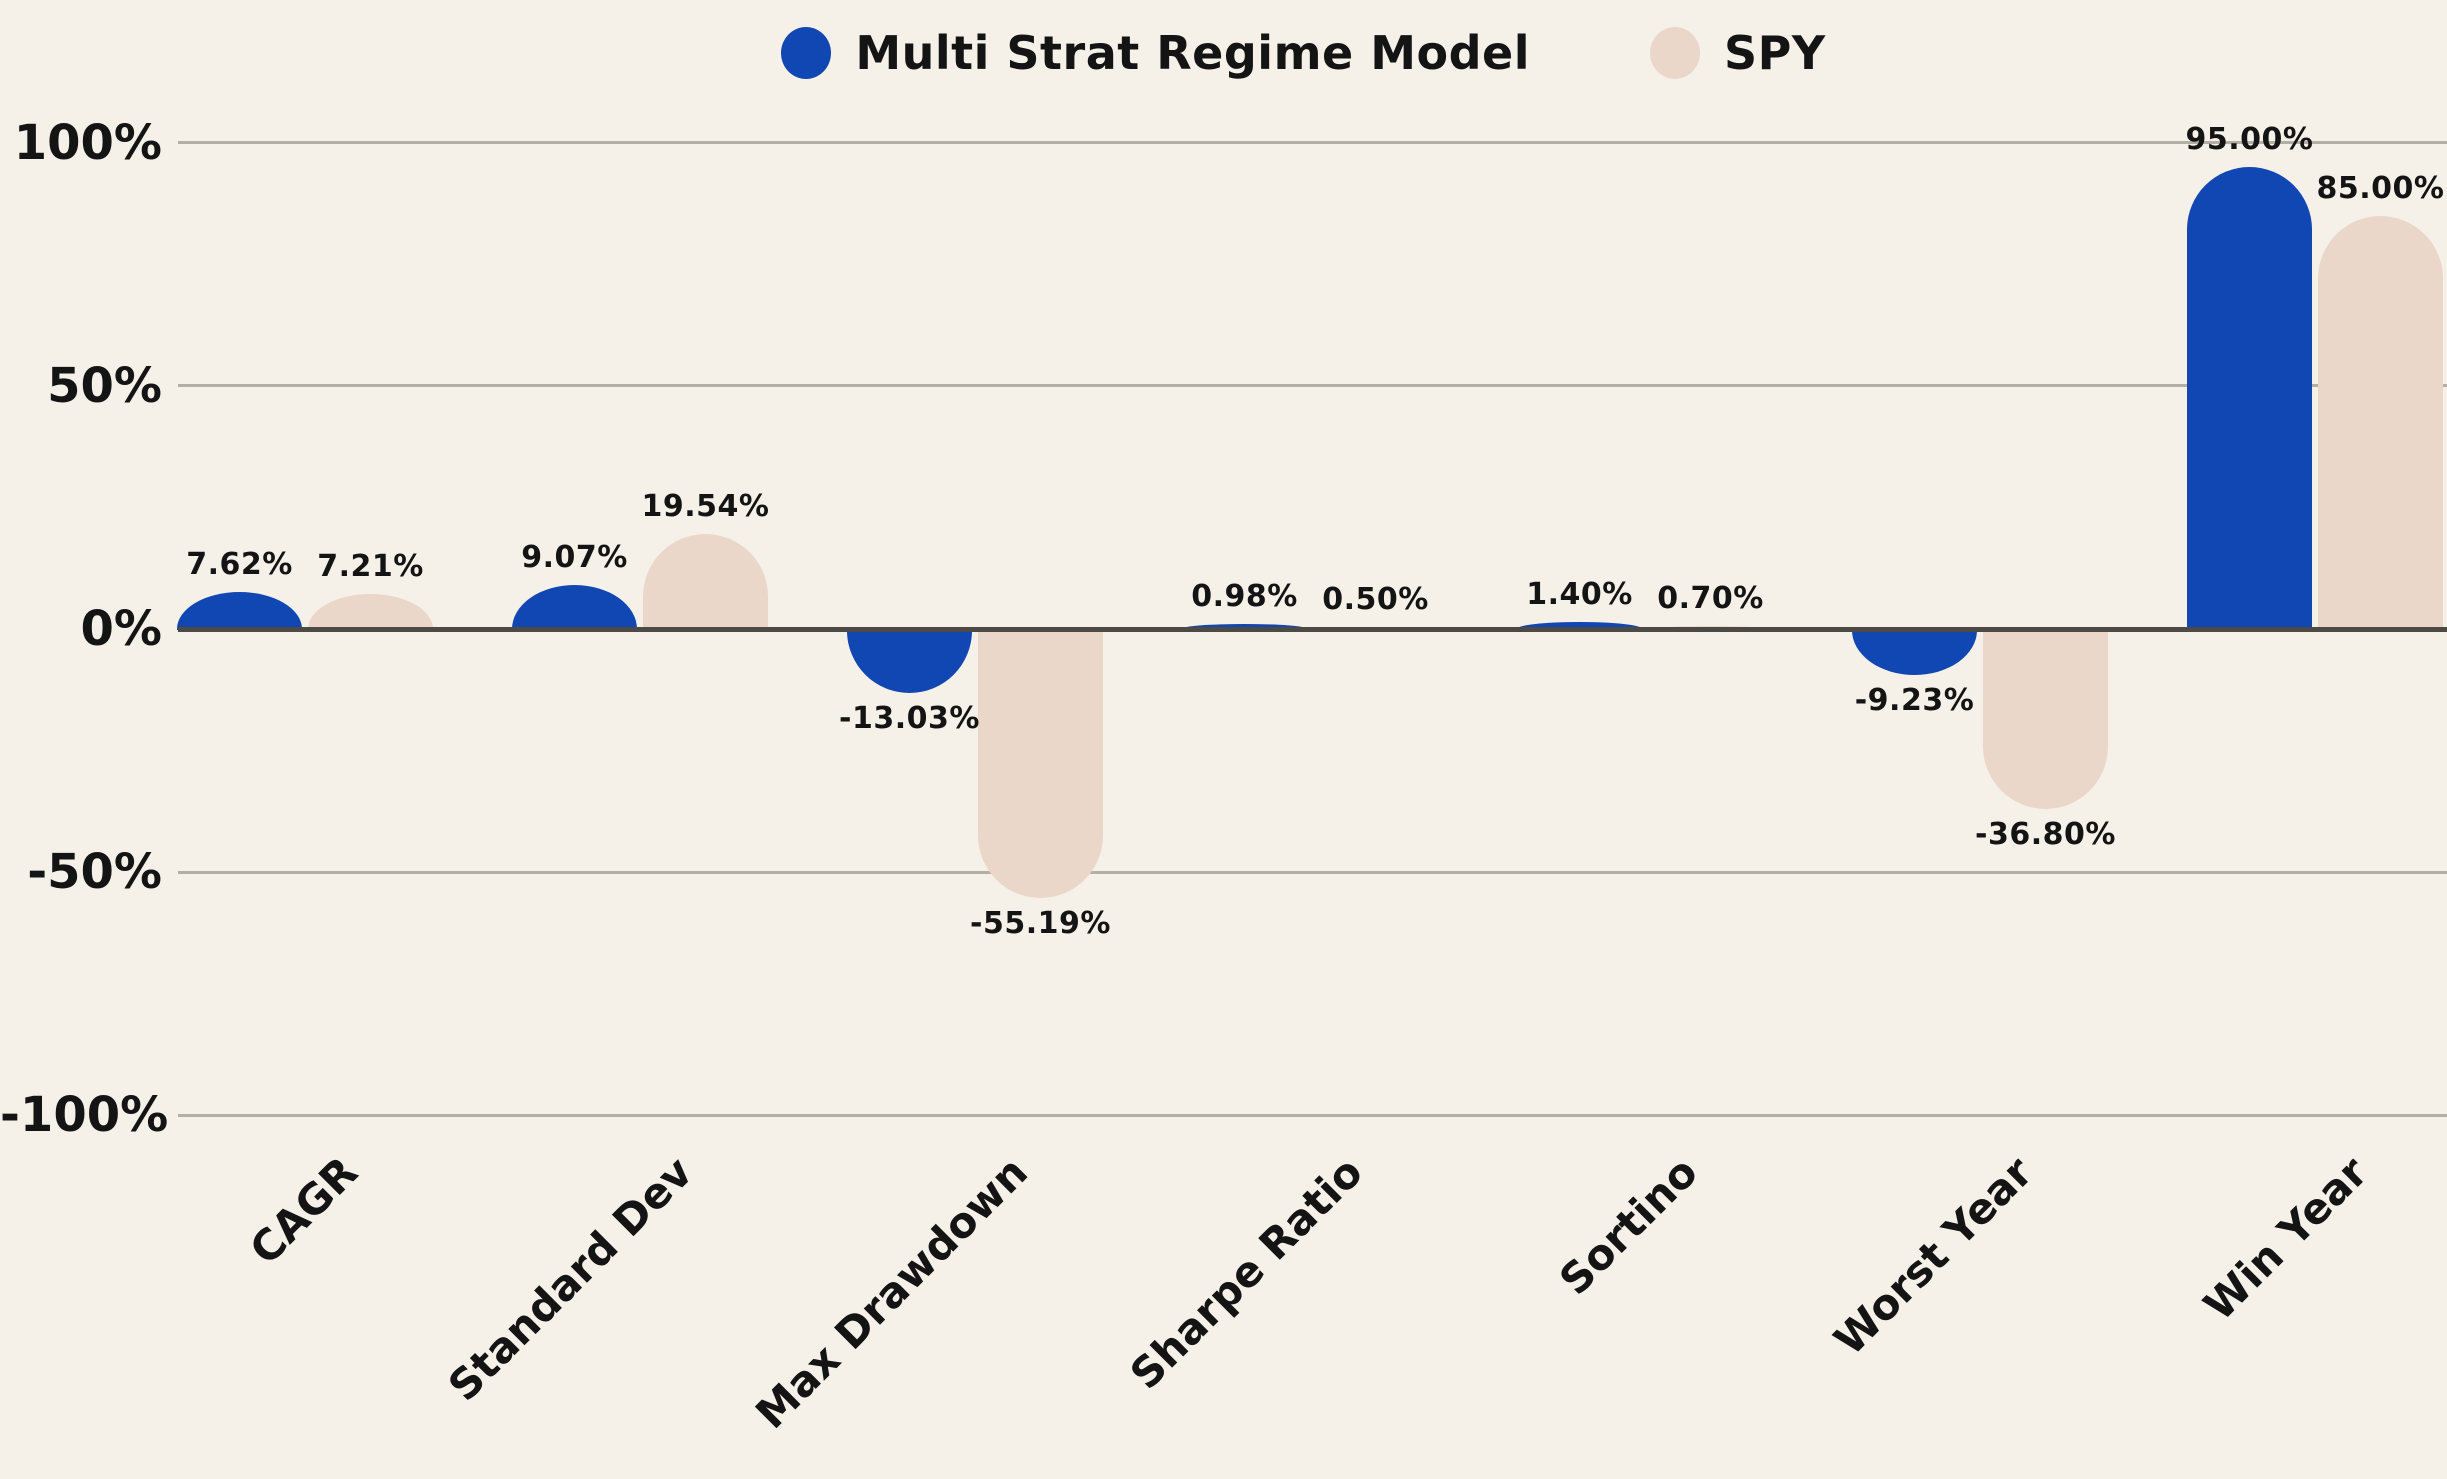 The width and height of the screenshot is (2447, 1479). What do you see at coordinates (1312, 872) in the screenshot?
I see `gridline--50` at bounding box center [1312, 872].